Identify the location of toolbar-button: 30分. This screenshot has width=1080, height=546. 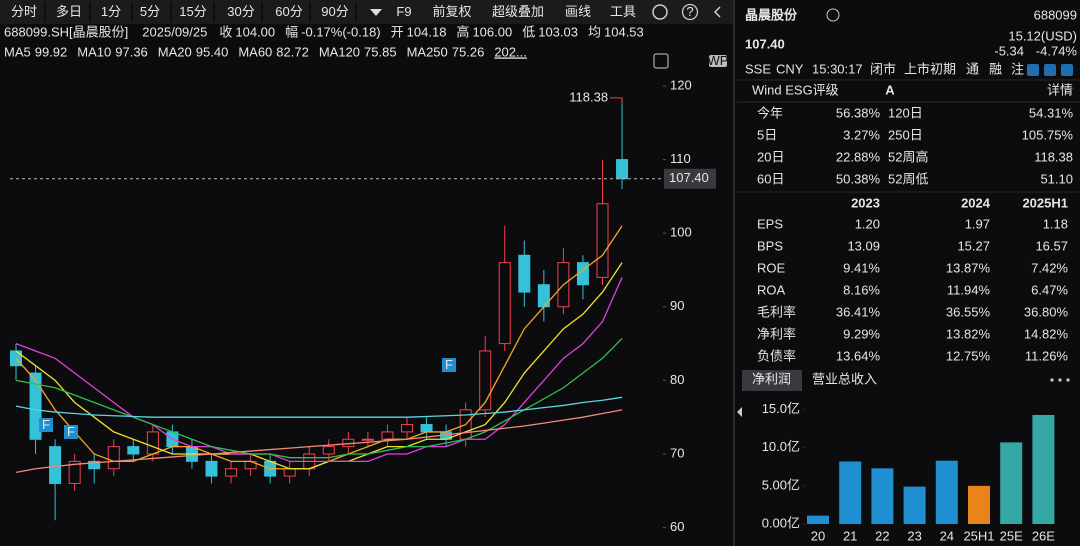
(240, 11).